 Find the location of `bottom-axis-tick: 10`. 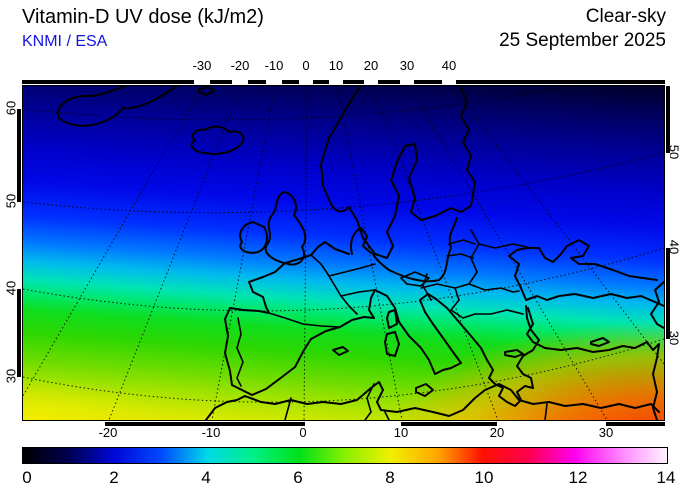

bottom-axis-tick: 10 is located at coordinates (401, 432).